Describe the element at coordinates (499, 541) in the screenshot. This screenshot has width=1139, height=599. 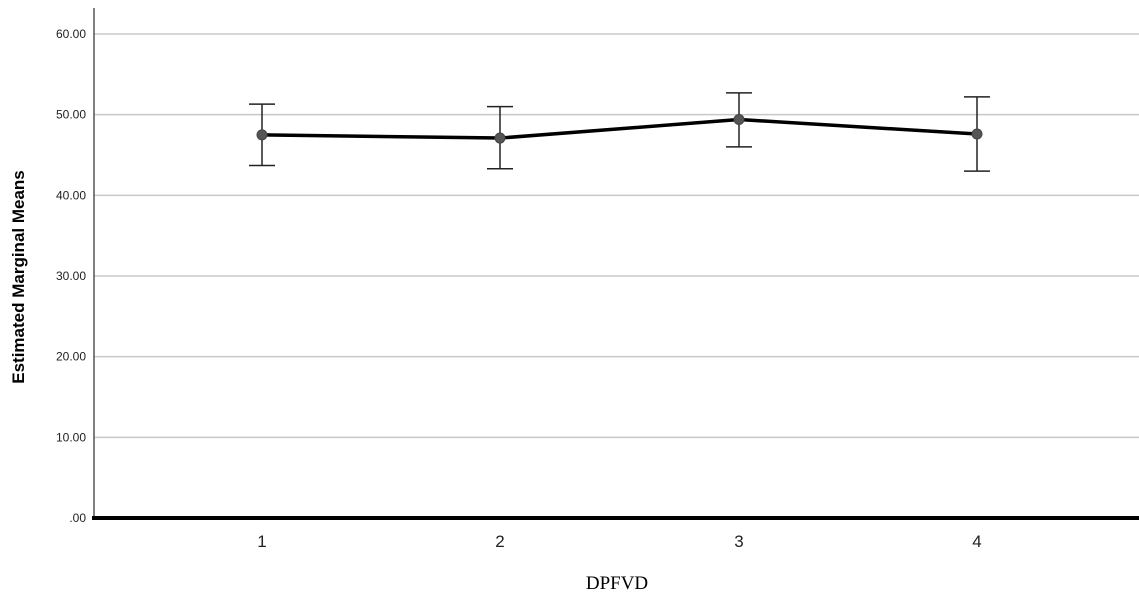
I see `x-tick-label: 2` at that location.